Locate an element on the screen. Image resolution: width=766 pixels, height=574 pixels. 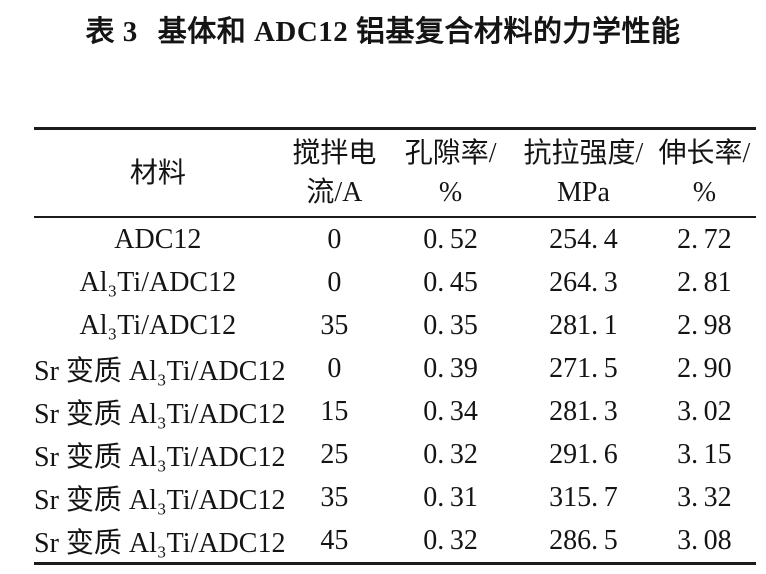
cell-elongation: 3. 08 is located at coordinates (704, 540).